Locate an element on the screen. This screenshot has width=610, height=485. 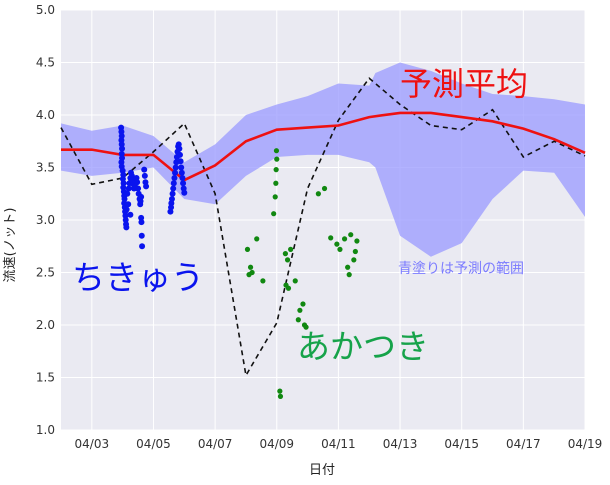
x-tick-label: 04/03 is located at coordinates (92, 444).